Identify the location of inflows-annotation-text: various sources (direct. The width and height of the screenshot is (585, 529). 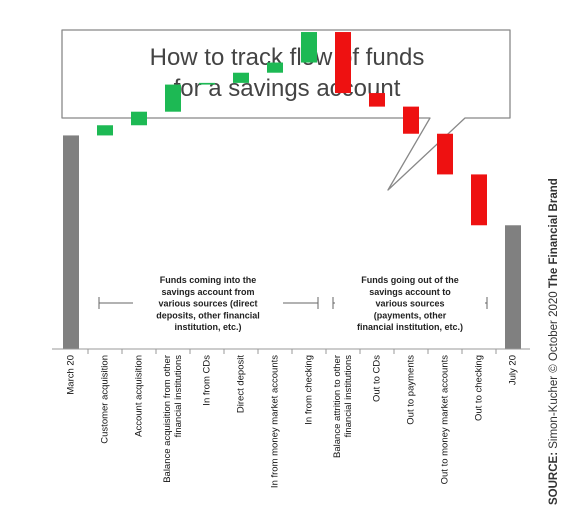
(207, 304).